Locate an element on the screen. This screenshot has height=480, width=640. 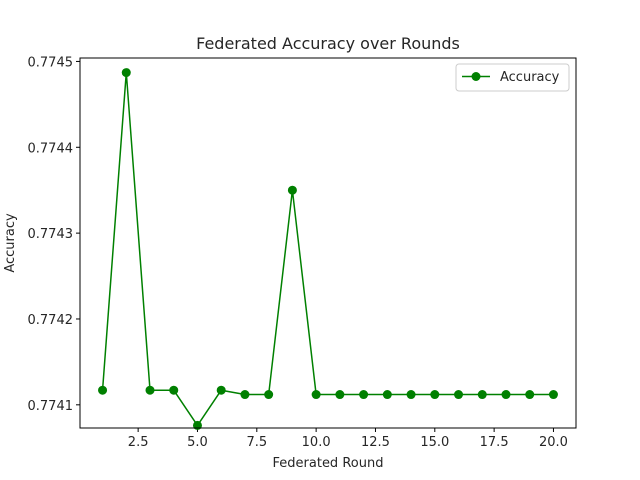
y-axis-ticks: 0.7741 0.7742 0.7743 0.7744 0.7745 is located at coordinates (54, 234).